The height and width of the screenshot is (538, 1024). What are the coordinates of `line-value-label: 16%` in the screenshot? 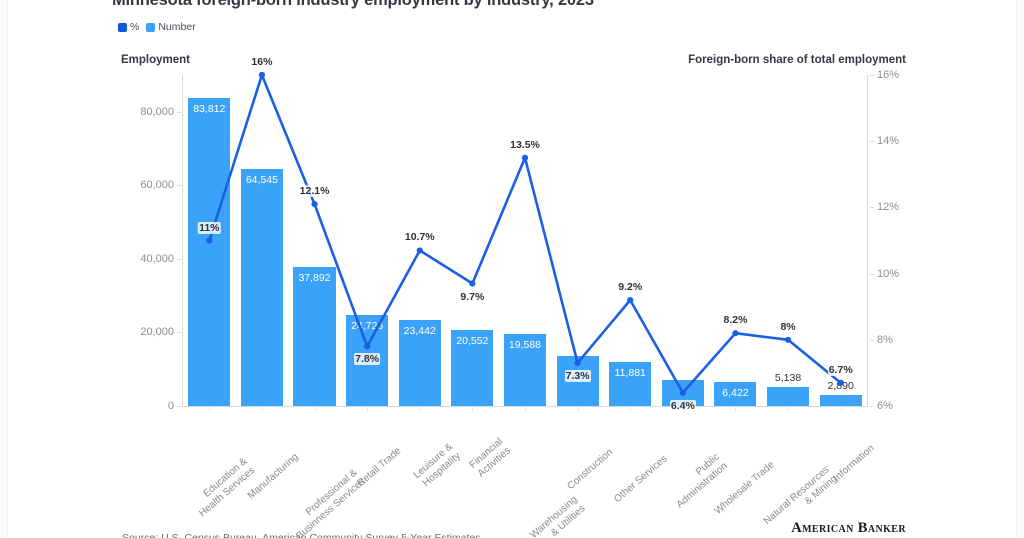 It's located at (262, 62).